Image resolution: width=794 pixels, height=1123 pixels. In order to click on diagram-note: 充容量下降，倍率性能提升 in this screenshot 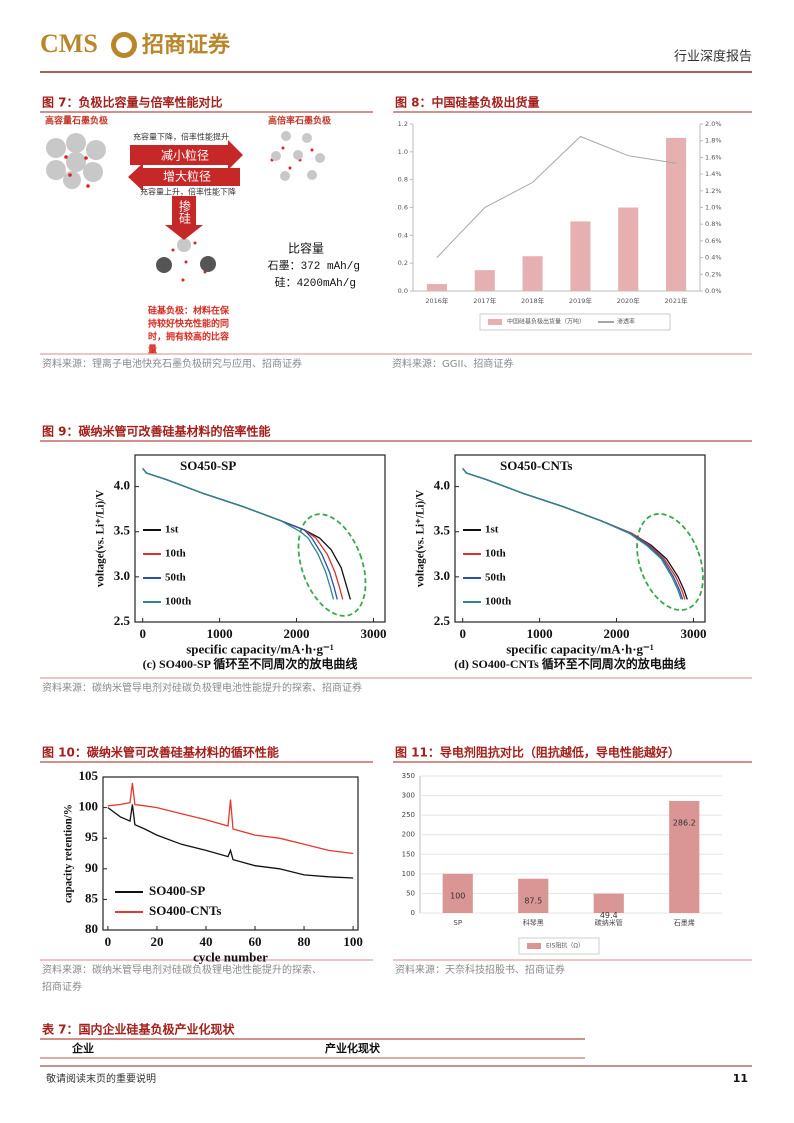, I will do `click(181, 137)`.